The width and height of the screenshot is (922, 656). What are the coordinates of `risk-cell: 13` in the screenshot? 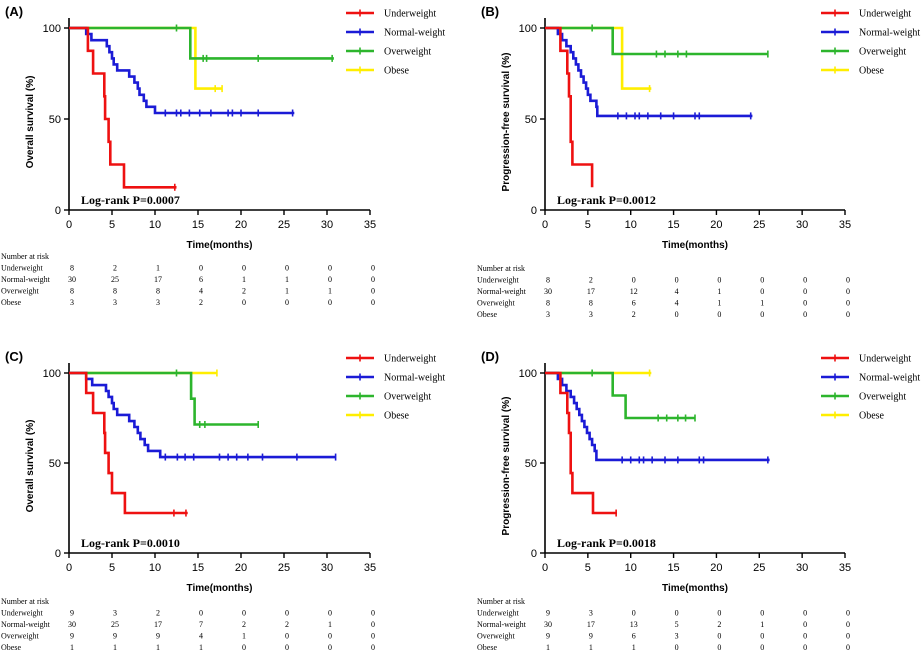 It's located at (634, 624).